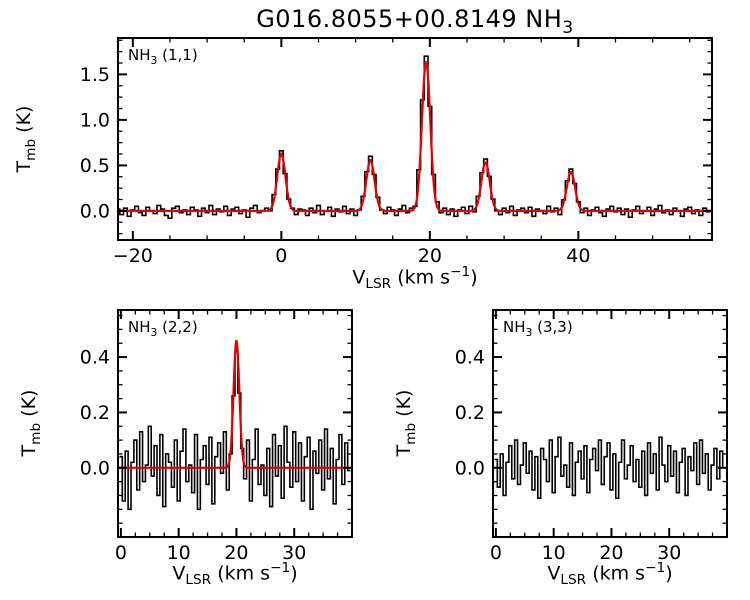 The image size is (750, 600). Describe the element at coordinates (578, 256) in the screenshot. I see `x-tick-label: 40` at that location.